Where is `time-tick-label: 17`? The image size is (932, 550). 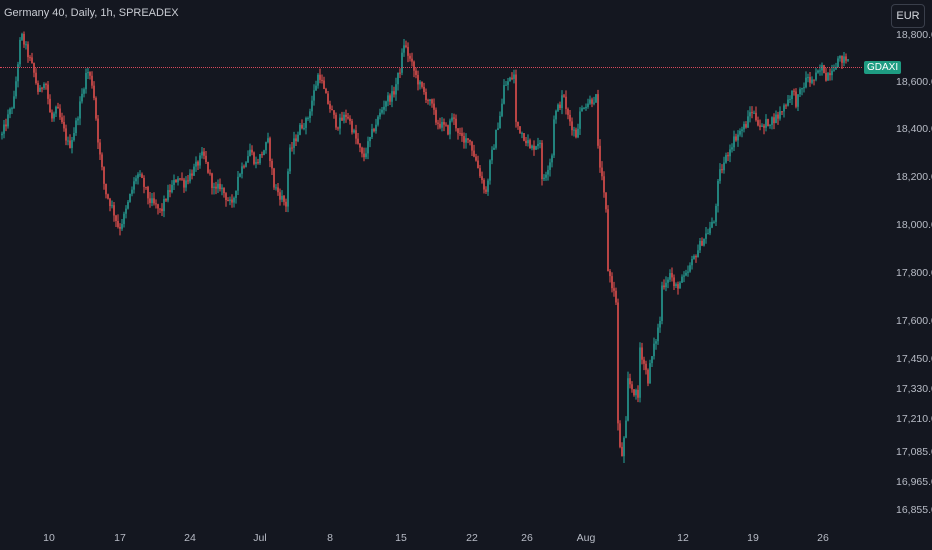
time-tick-label: 17 is located at coordinates (120, 538).